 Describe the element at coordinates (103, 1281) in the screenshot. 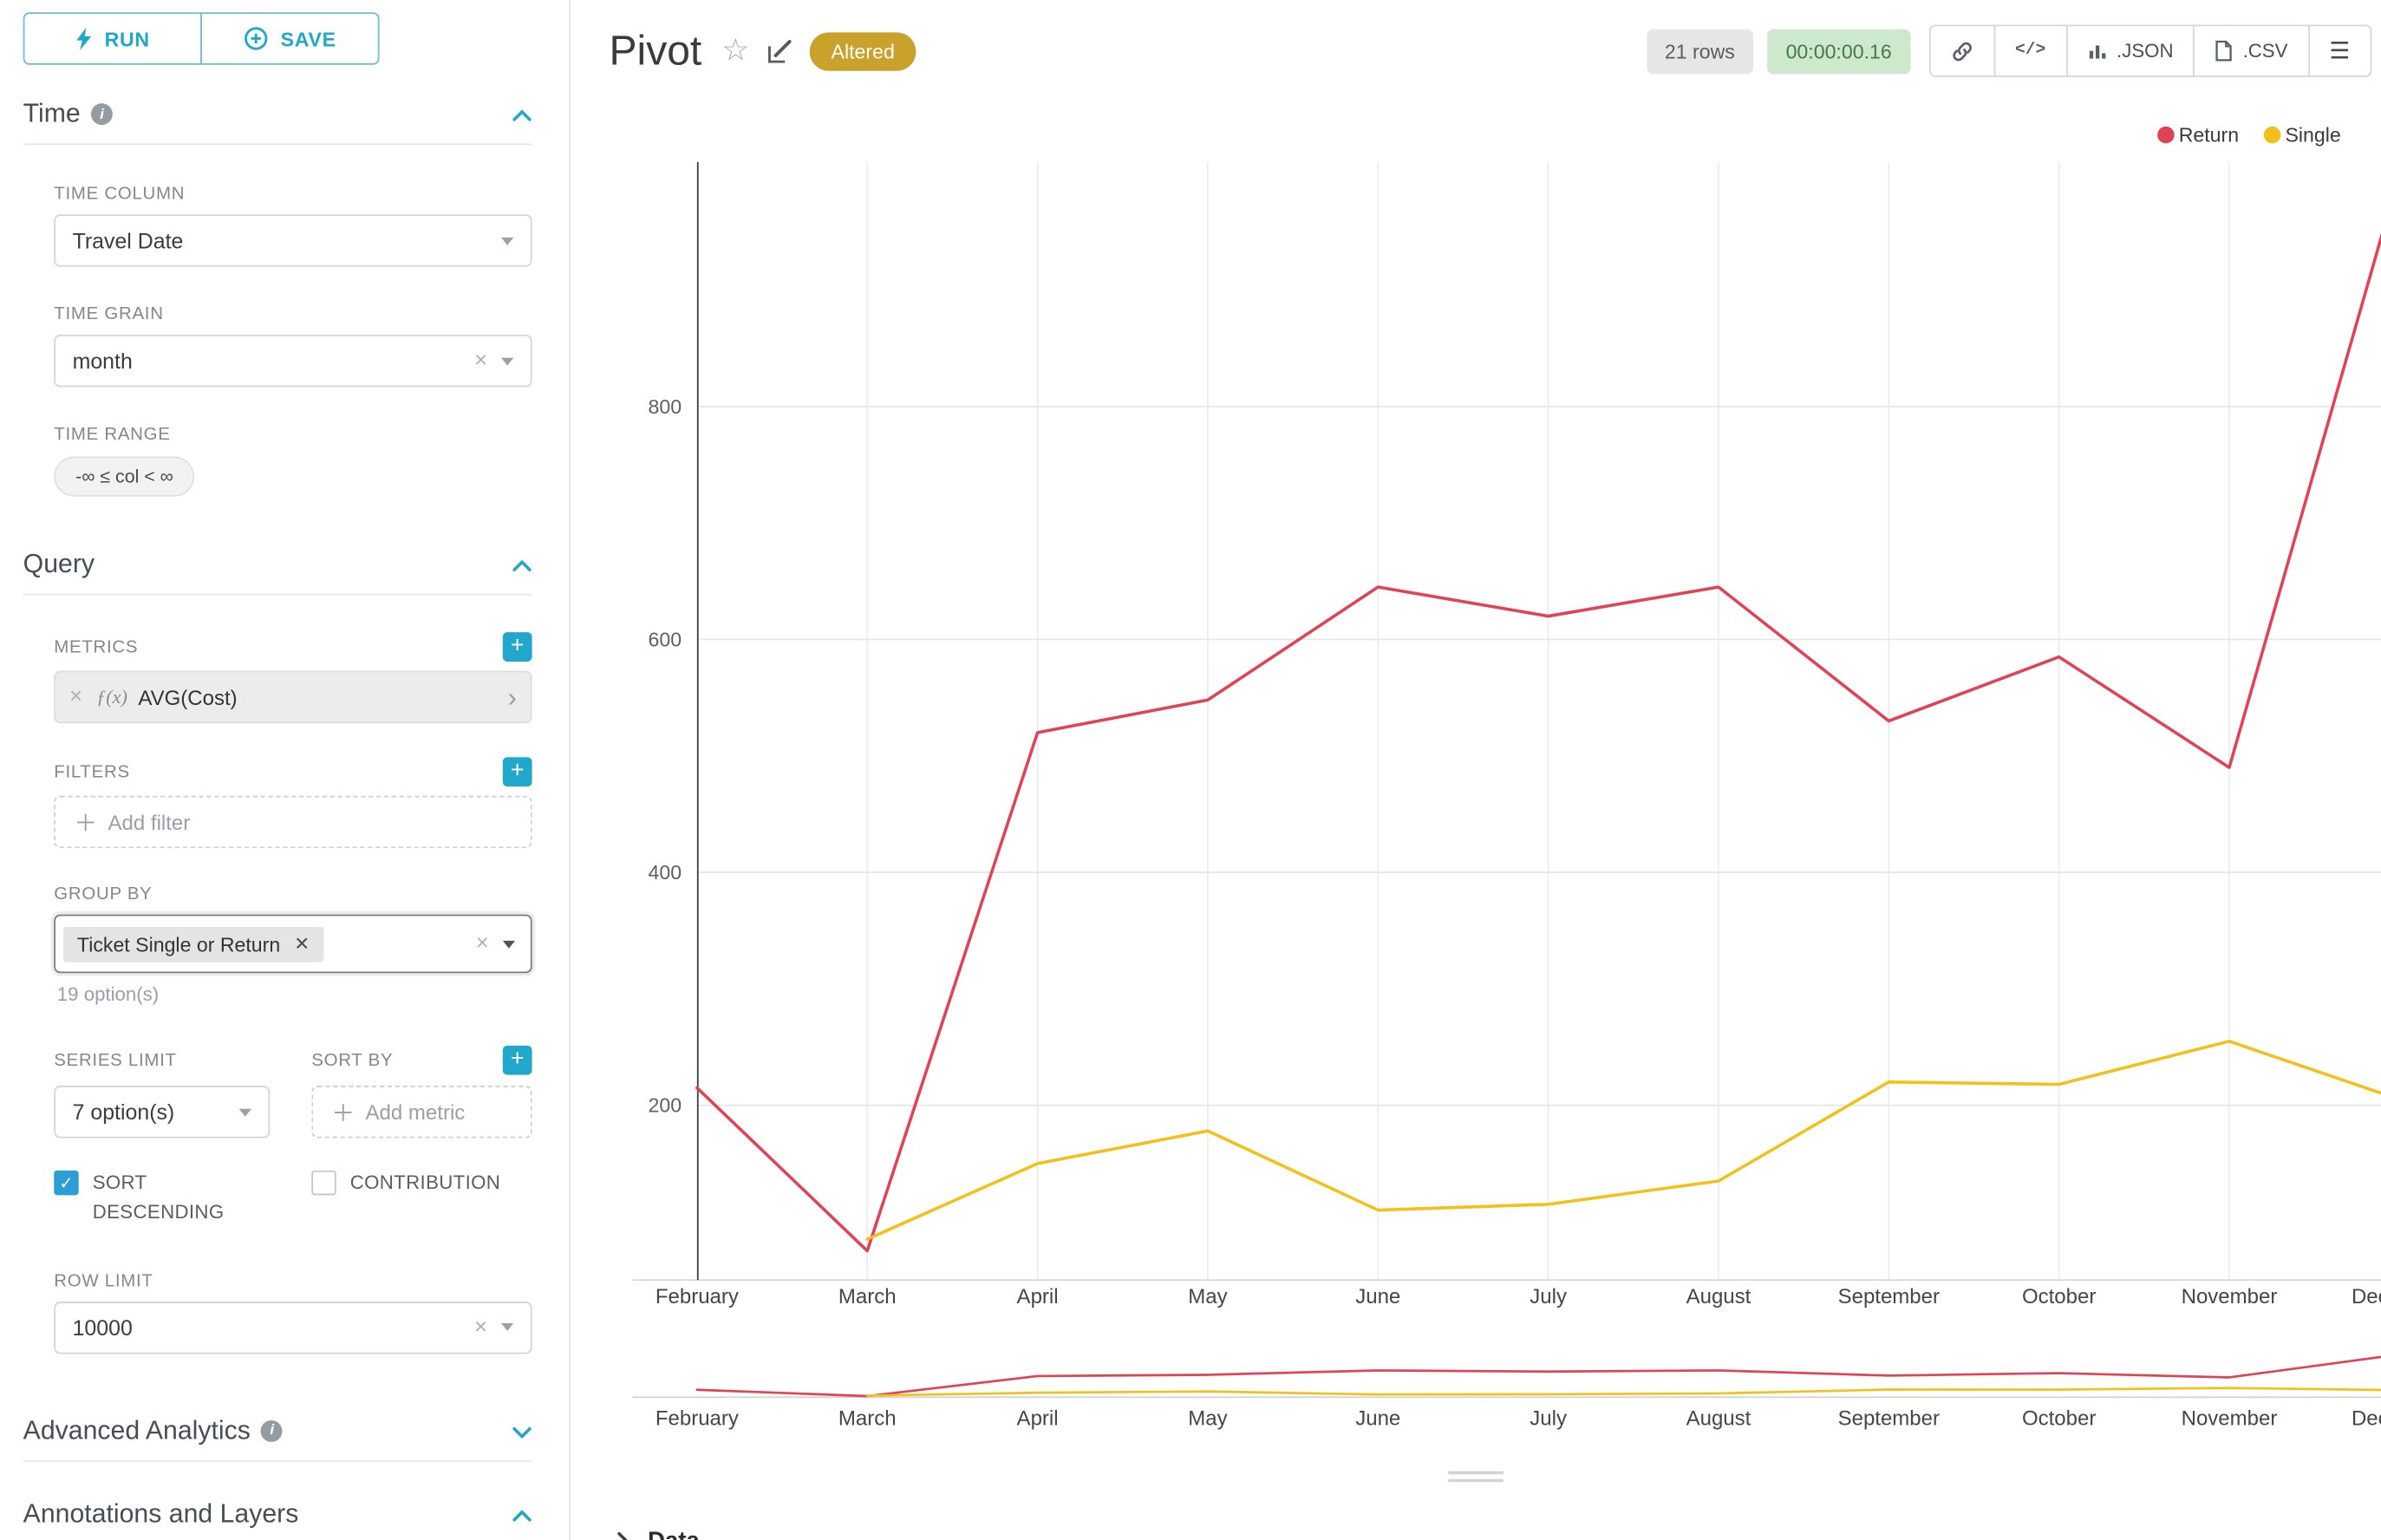

I see `row-limit-label: ROW LIMIT` at that location.